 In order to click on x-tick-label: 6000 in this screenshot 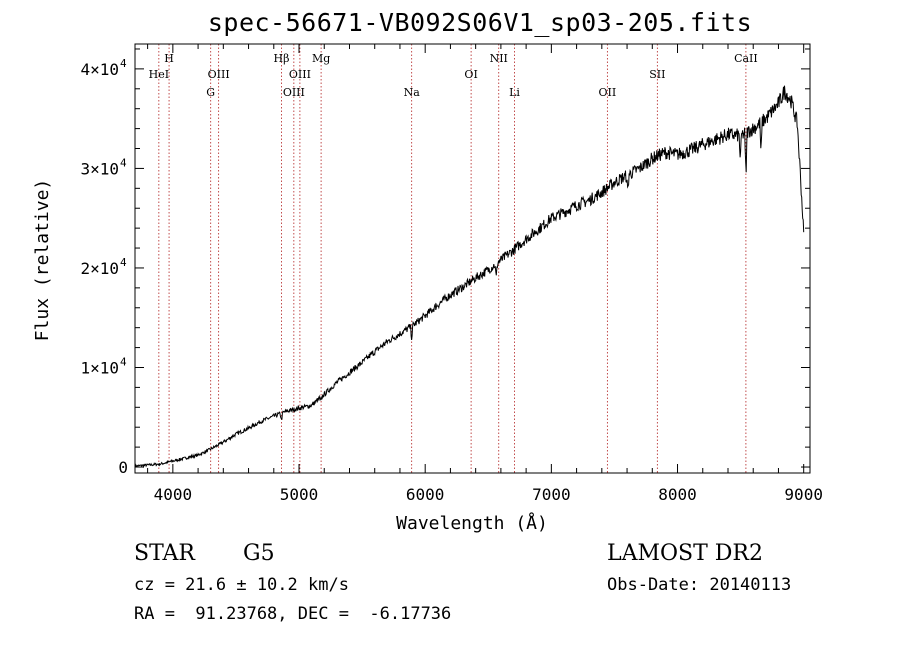, I will do `click(425, 494)`.